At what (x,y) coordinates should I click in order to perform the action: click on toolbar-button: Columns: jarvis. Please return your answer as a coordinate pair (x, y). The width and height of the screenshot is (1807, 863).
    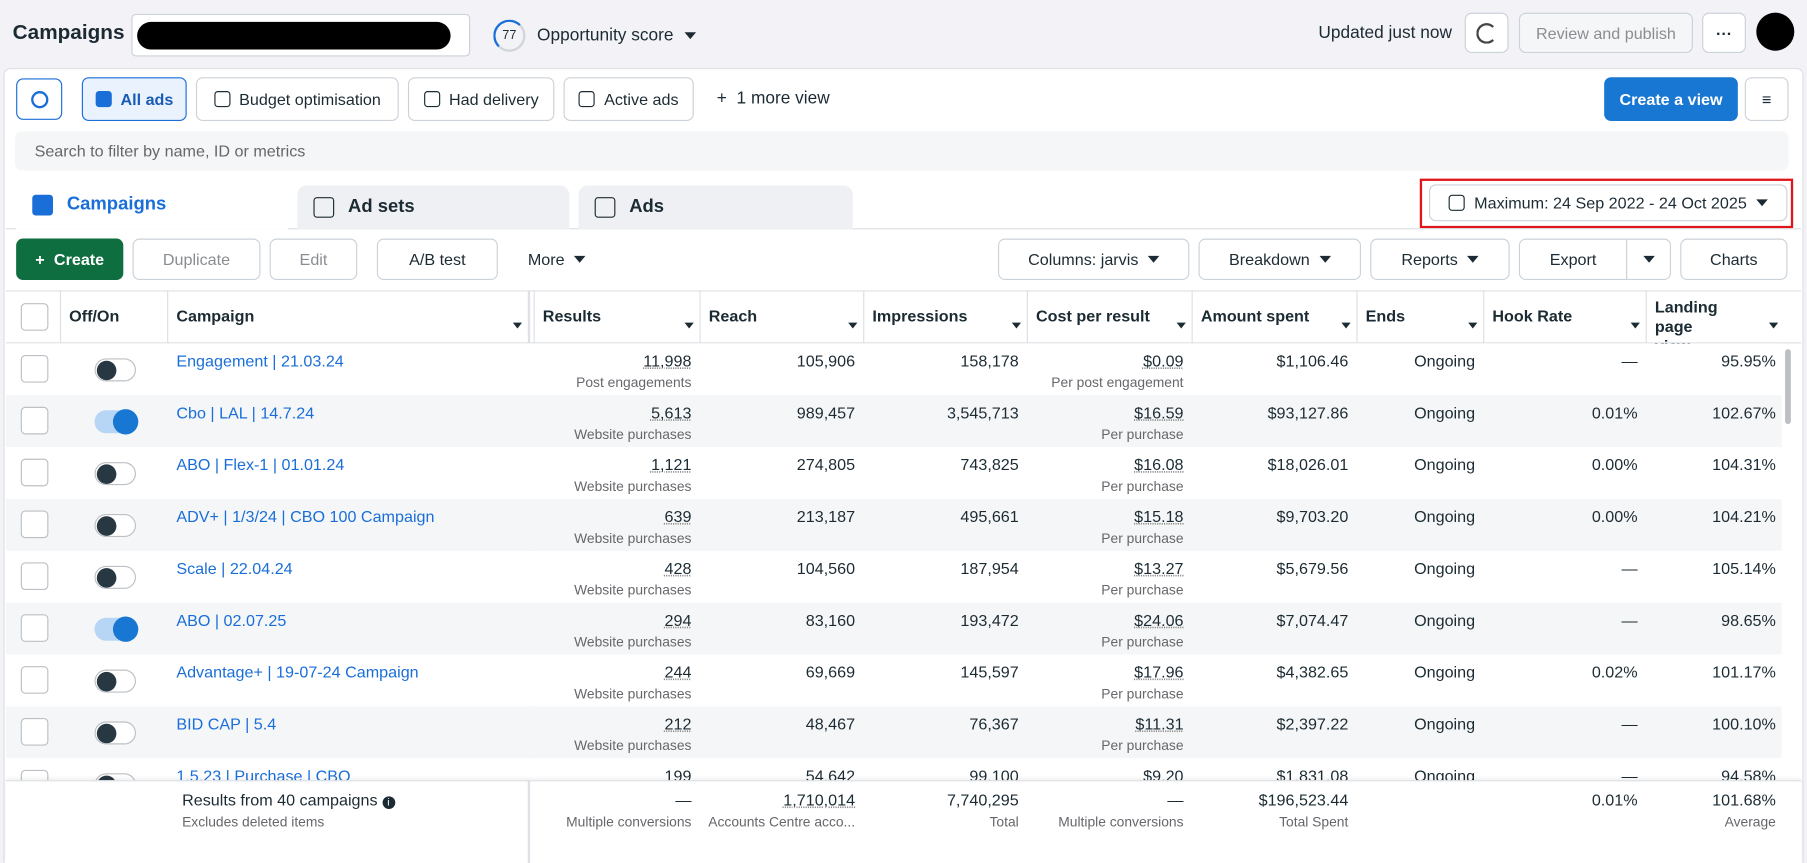
    Looking at the image, I should click on (1093, 259).